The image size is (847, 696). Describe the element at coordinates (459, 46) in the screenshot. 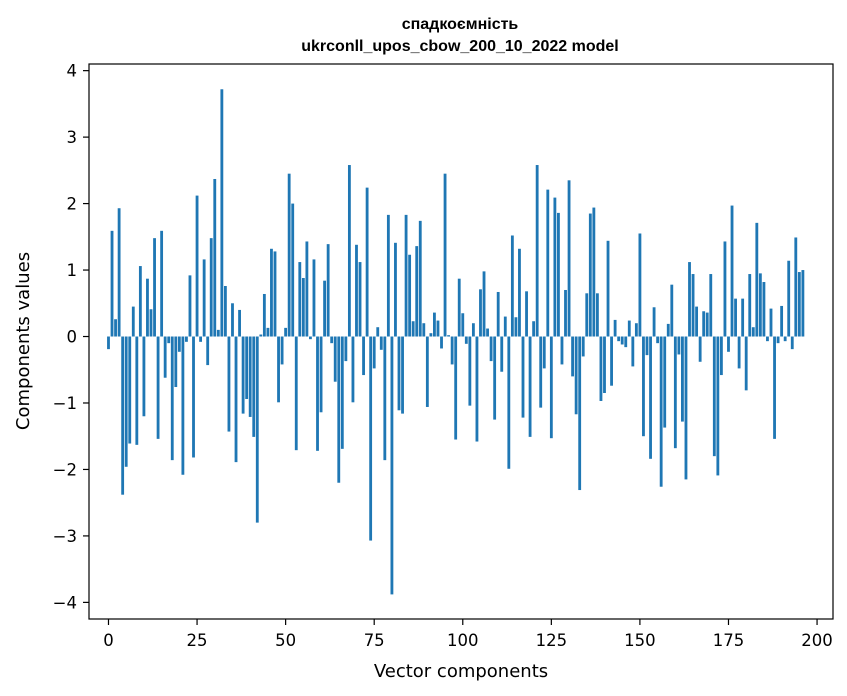

I see `chart-title-line2: ukrconll_upos_cbow_200_10_2022 model` at that location.